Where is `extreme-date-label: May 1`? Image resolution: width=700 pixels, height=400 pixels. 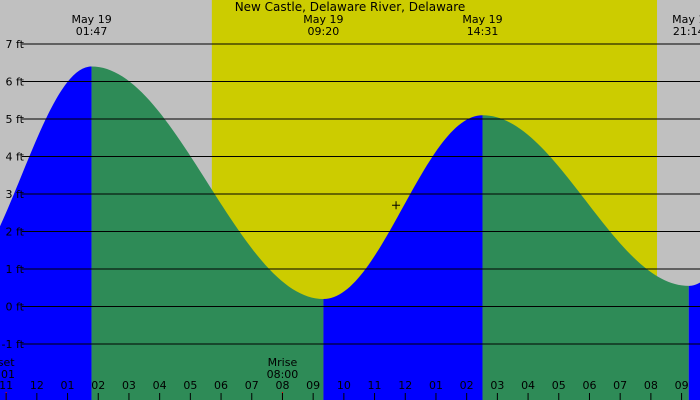
extreme-date-label: May 1 is located at coordinates (686, 19).